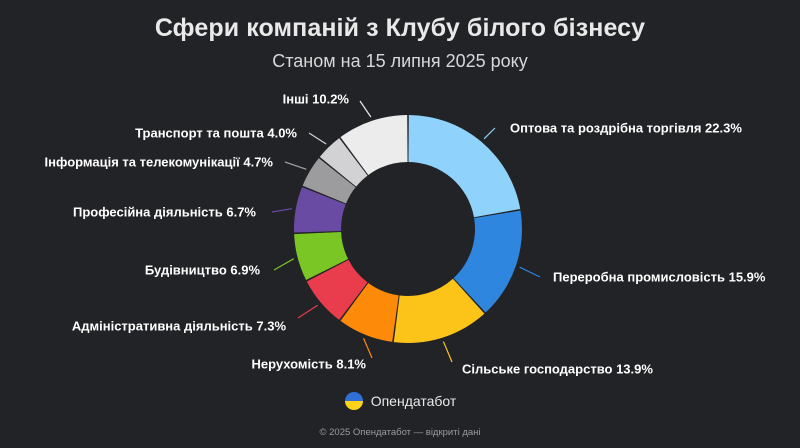 This screenshot has height=448, width=800. I want to click on slice-інші, so click(374, 145).